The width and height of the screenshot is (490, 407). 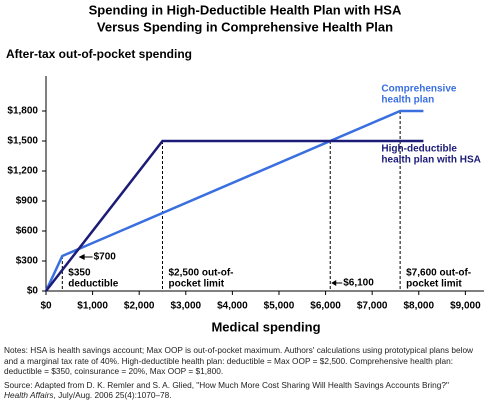 I want to click on reference-label: $6,100, so click(x=358, y=283).